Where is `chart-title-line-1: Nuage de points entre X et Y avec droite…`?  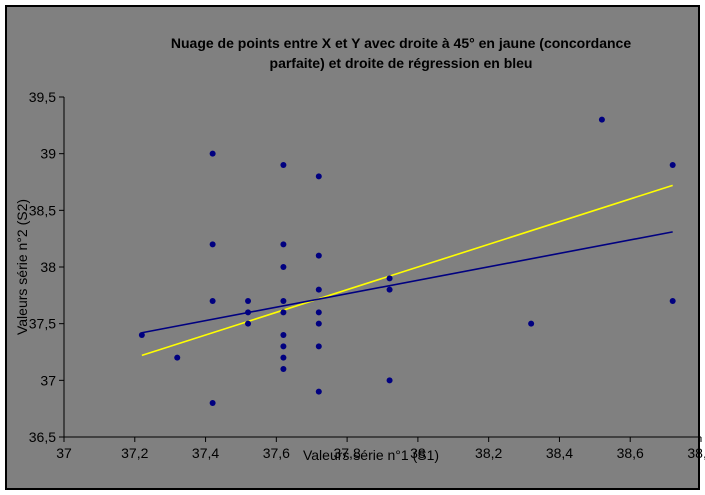
chart-title-line-1: Nuage de points entre X et Y avec droite… is located at coordinates (401, 43).